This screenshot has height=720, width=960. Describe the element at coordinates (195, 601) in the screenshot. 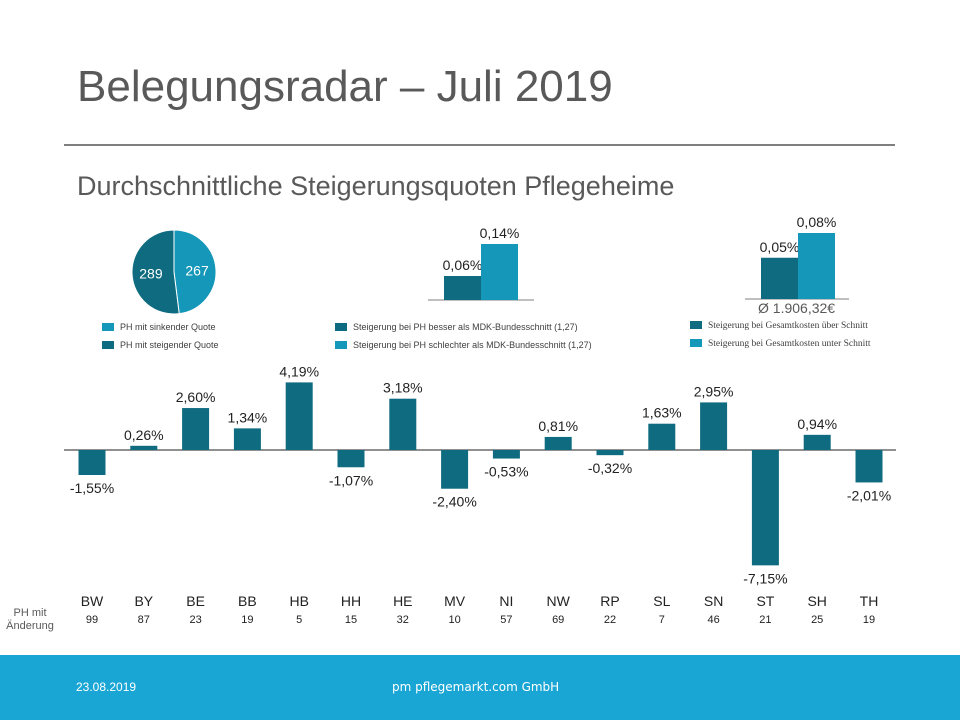

I see `state-code-label: BE` at that location.